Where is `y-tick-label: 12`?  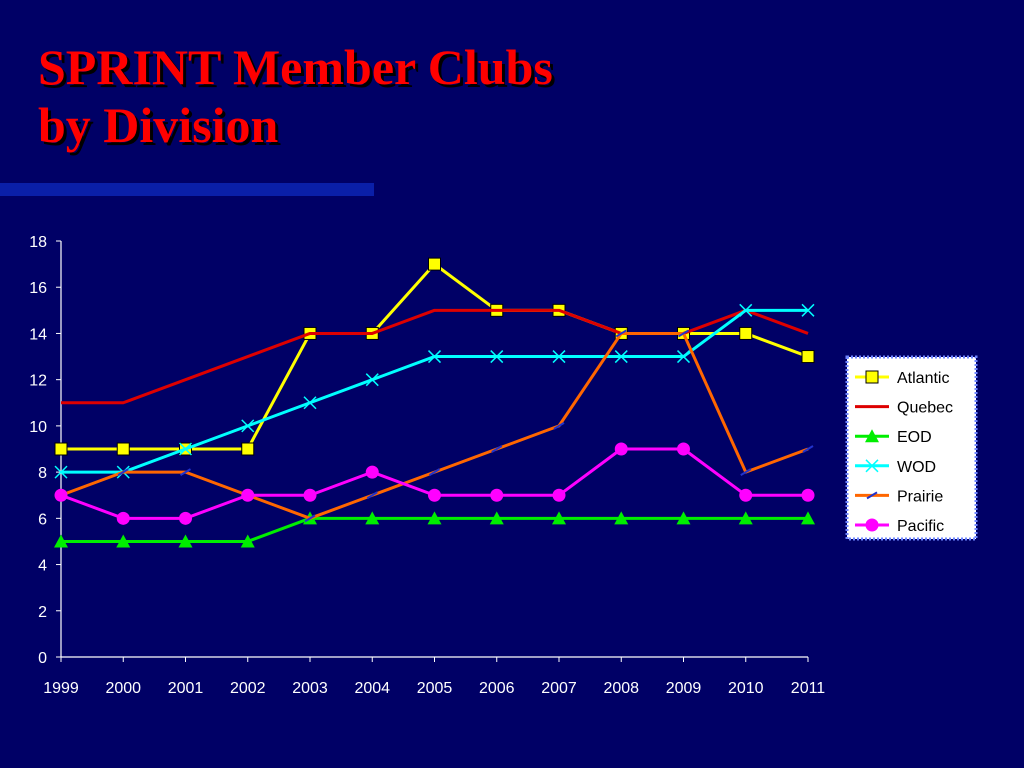
y-tick-label: 12 is located at coordinates (38, 381).